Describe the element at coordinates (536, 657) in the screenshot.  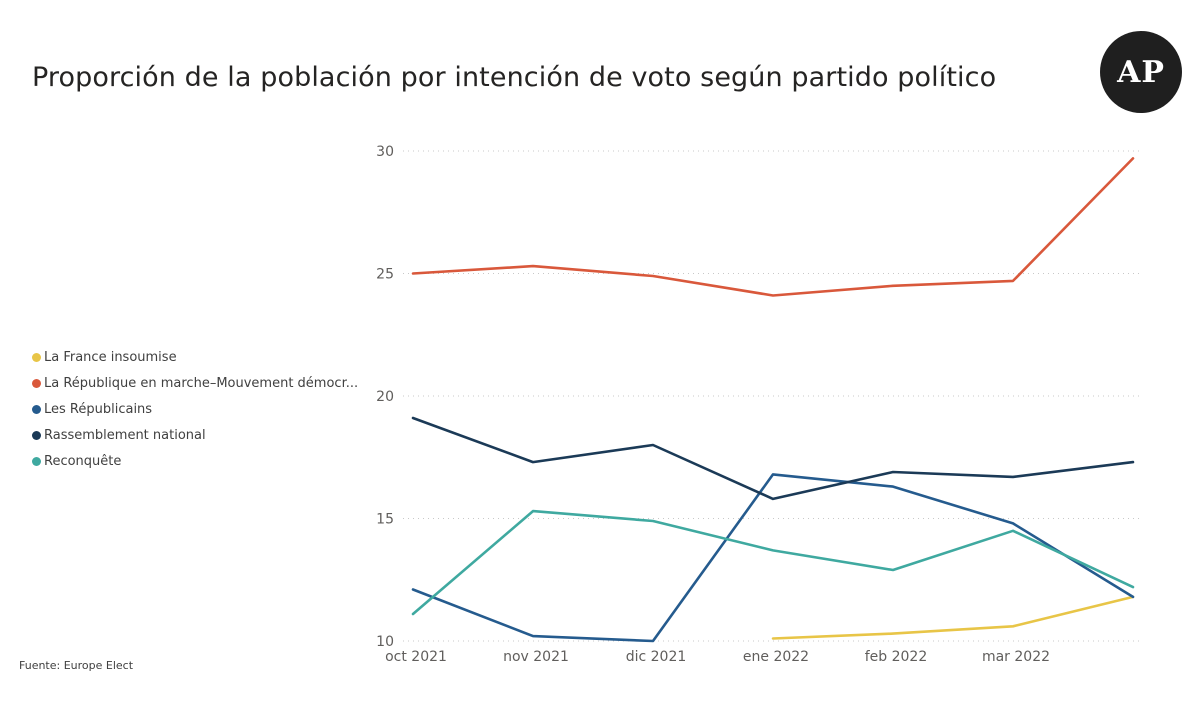
I see `x-tick-label: nov 2021` at that location.